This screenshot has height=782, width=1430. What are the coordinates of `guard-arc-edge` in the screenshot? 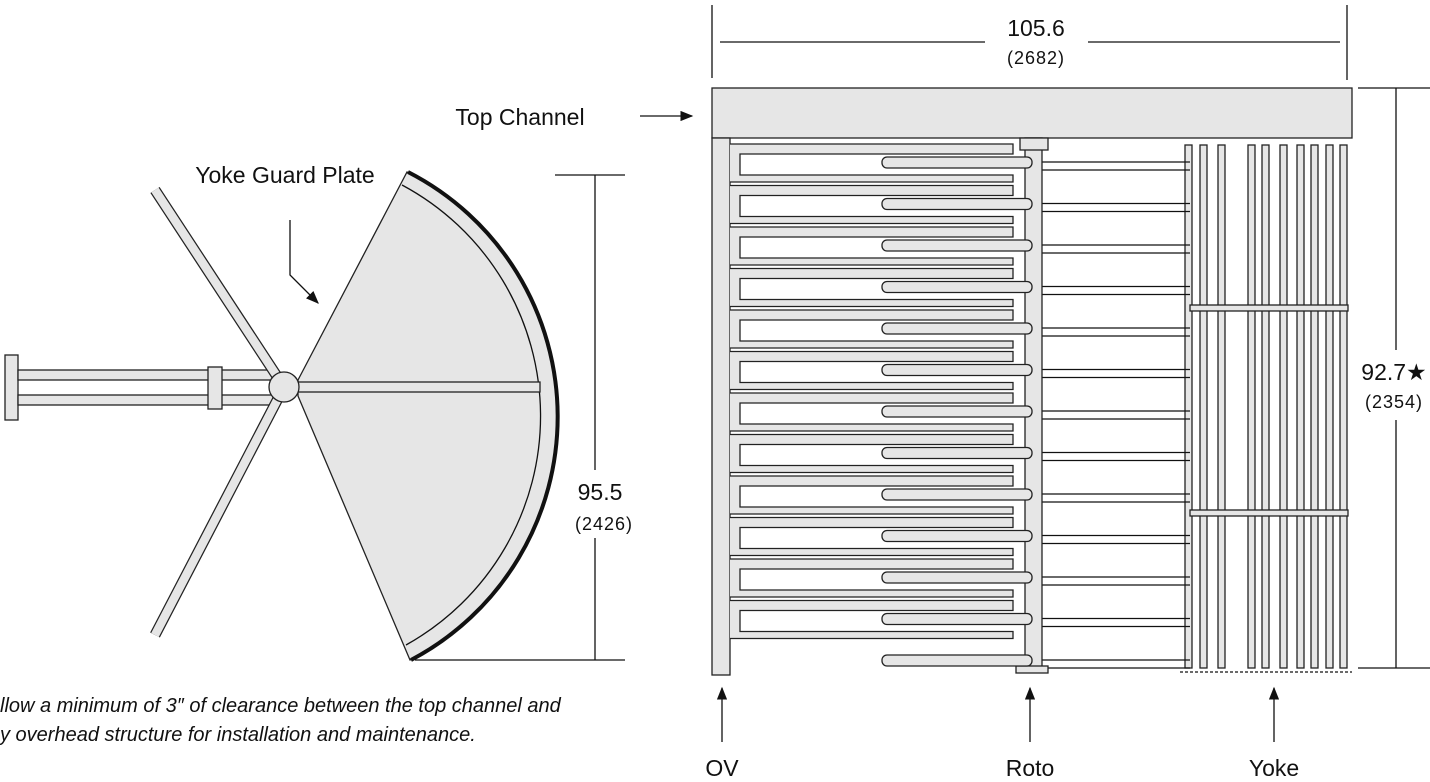 It's located at (483, 416).